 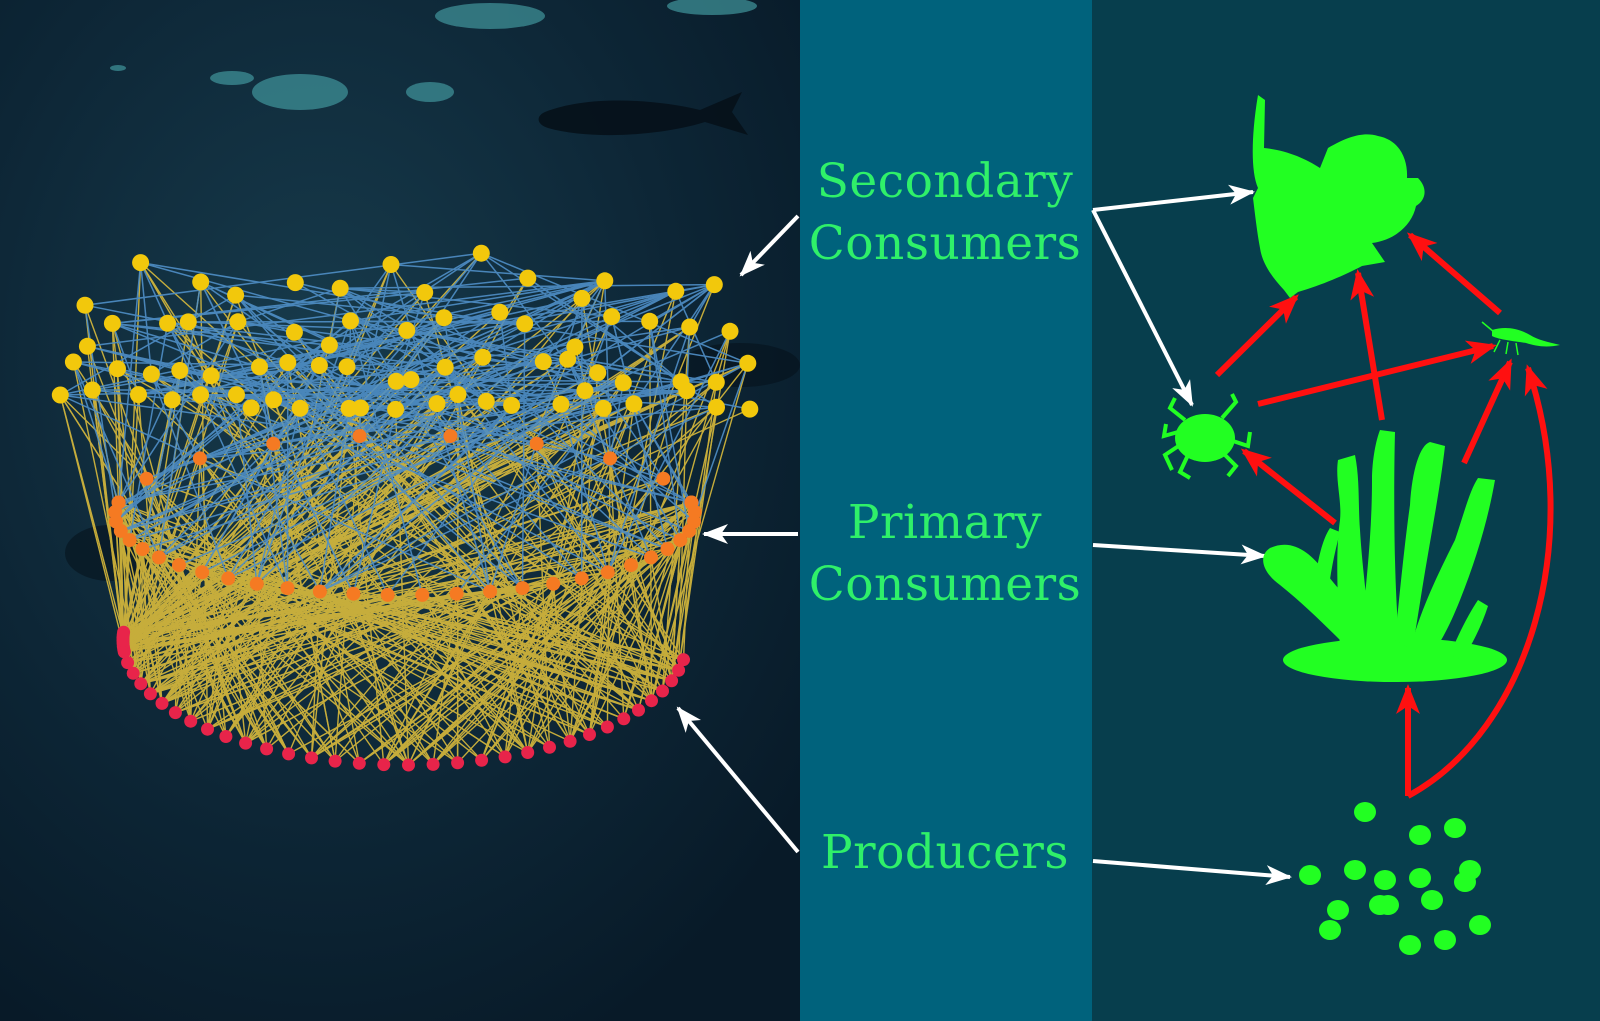 What do you see at coordinates (945, 522) in the screenshot?
I see `primary-consumers-label-line1: Primary` at bounding box center [945, 522].